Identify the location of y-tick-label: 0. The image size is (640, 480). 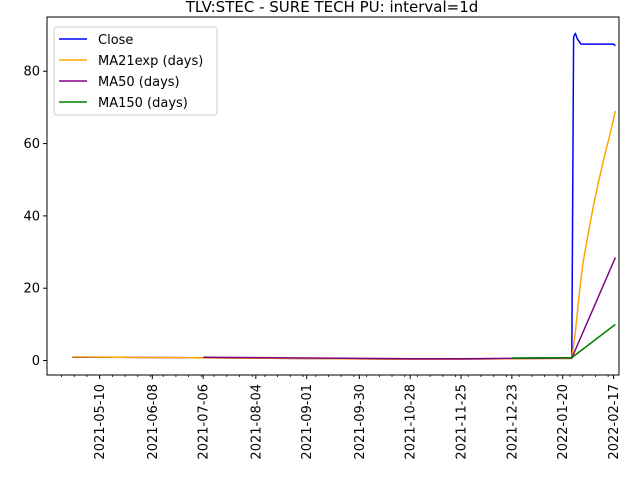
(36, 361).